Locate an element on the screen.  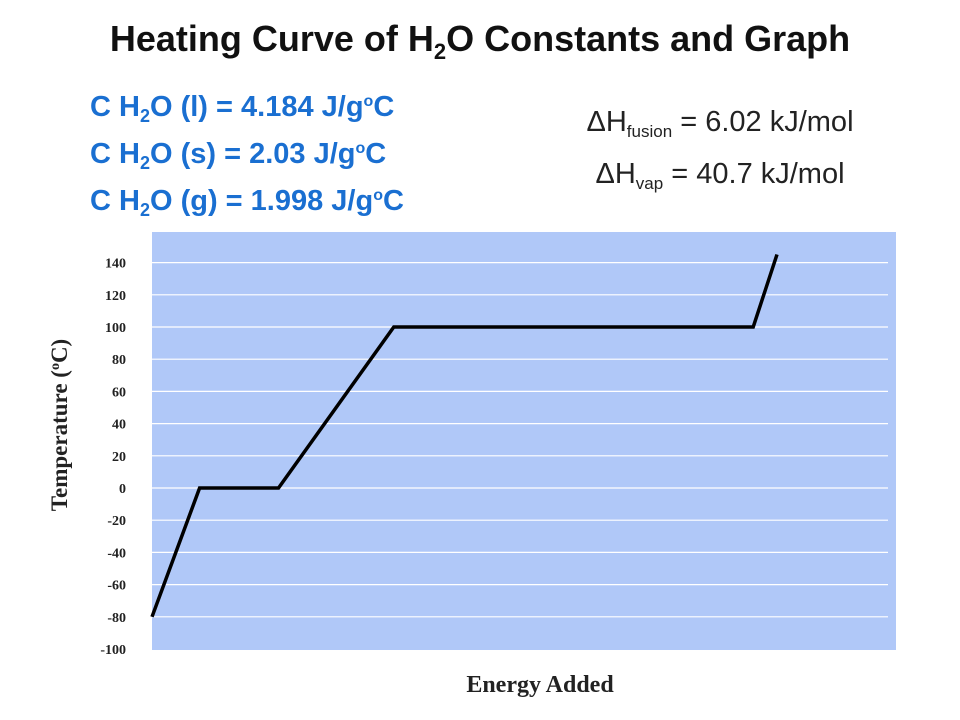
constant-liquid: C H2O (l) = 4.184 J/goC is located at coordinates (242, 108).